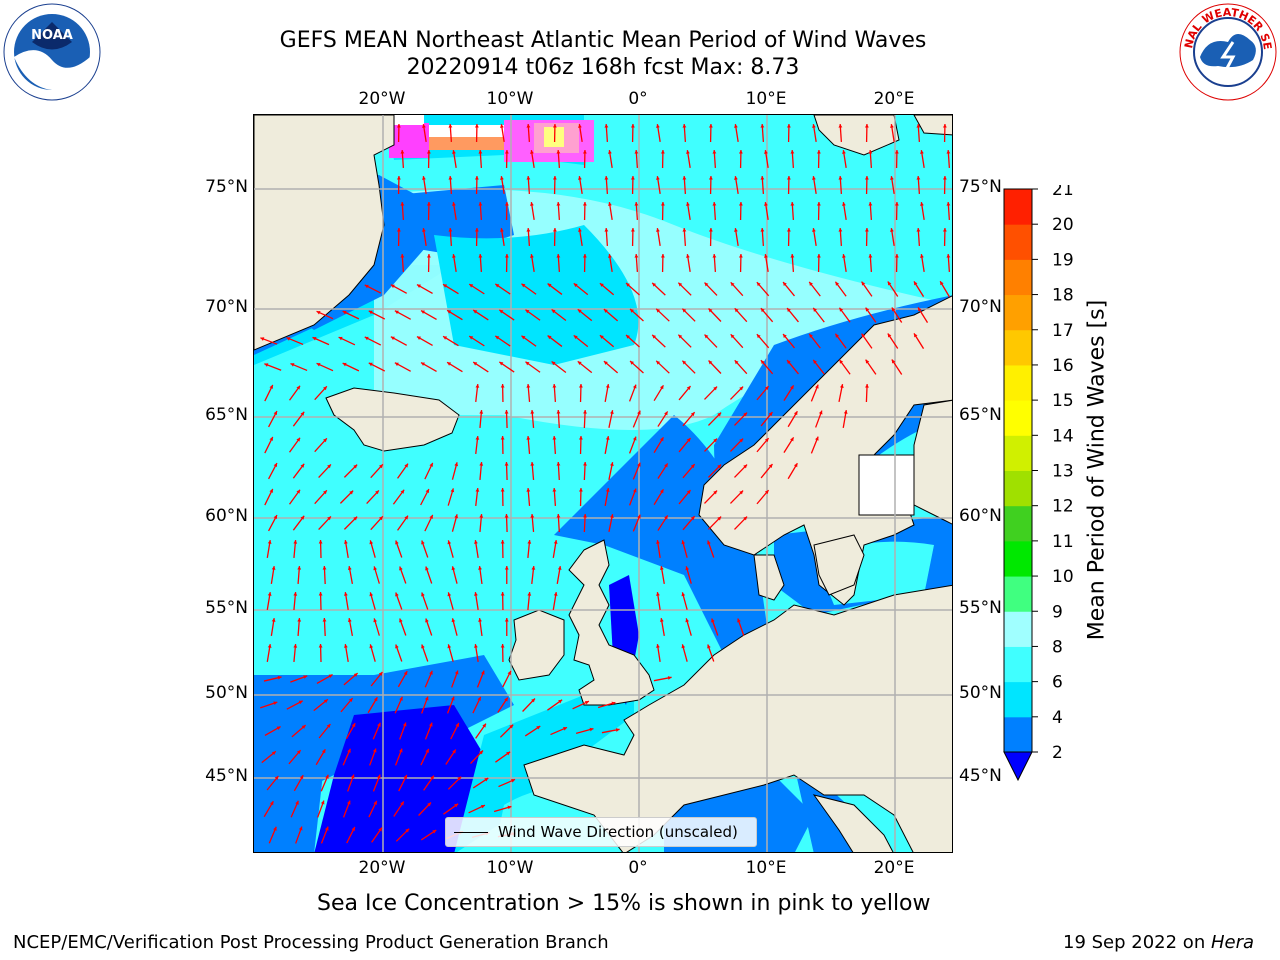 The image size is (1280, 960). I want to click on colorbar-tick-label: 14, so click(1063, 436).